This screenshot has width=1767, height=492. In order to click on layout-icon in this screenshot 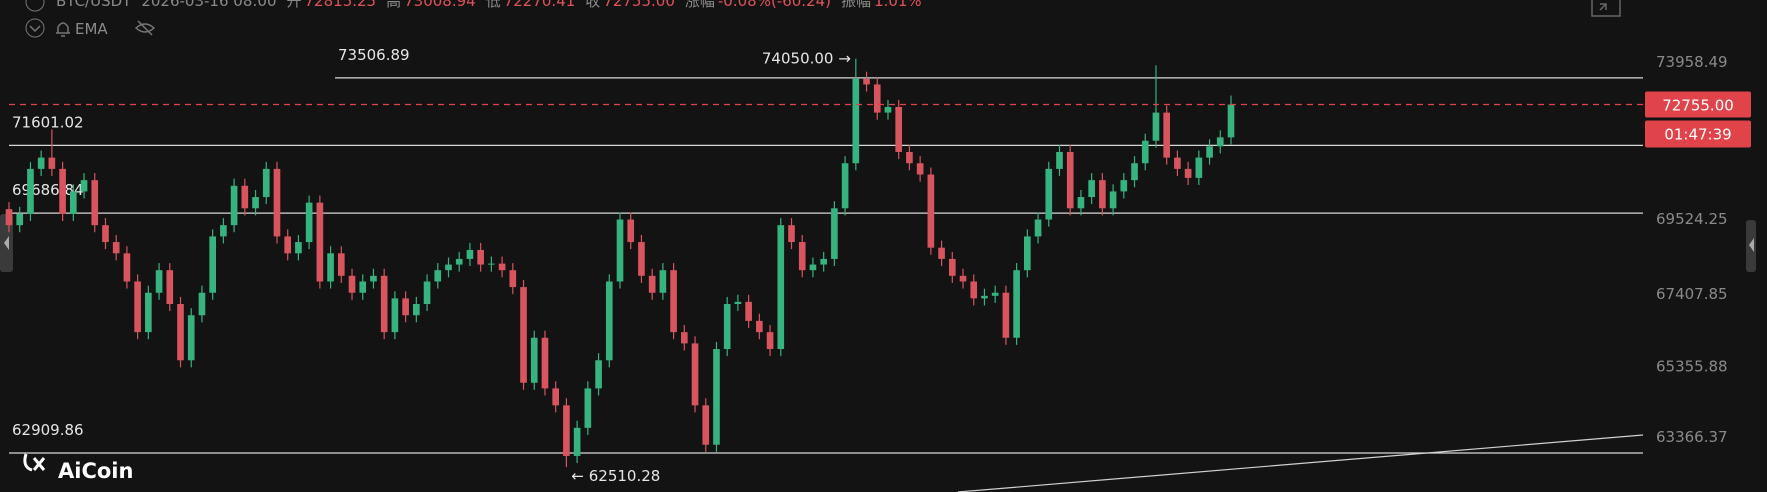, I will do `click(1606, 8)`.